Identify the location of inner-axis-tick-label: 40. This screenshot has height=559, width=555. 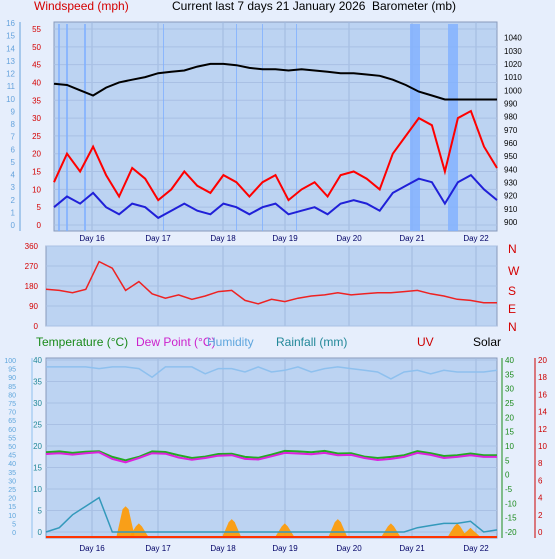
(36, 82).